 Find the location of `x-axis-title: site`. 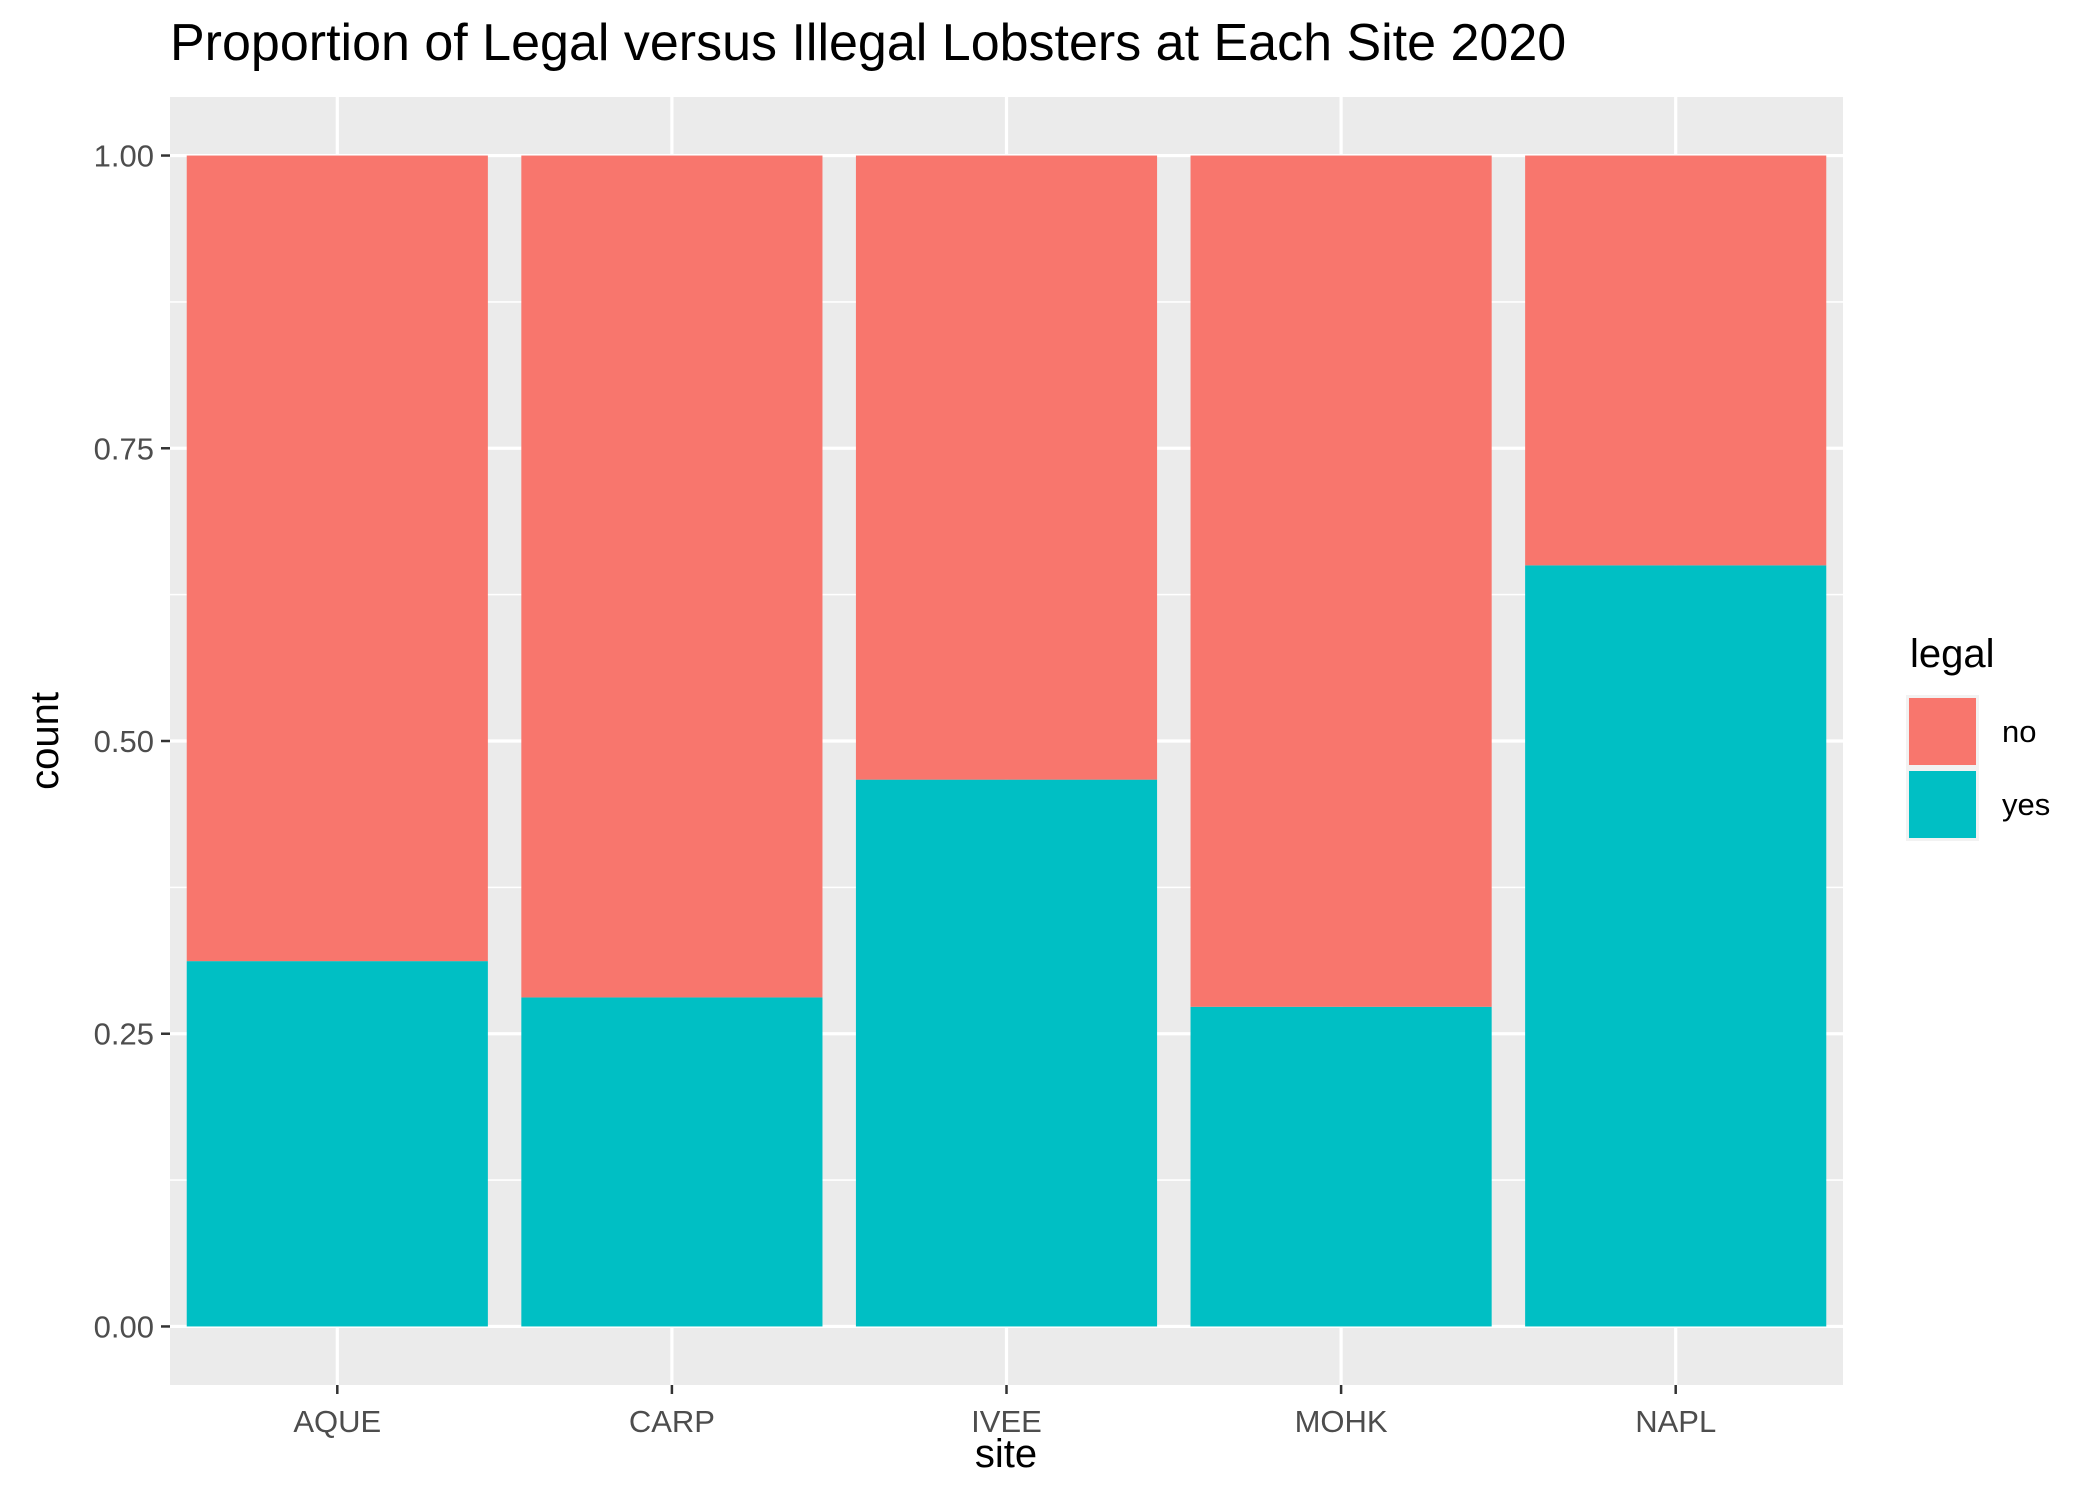

x-axis-title: site is located at coordinates (1006, 1454).